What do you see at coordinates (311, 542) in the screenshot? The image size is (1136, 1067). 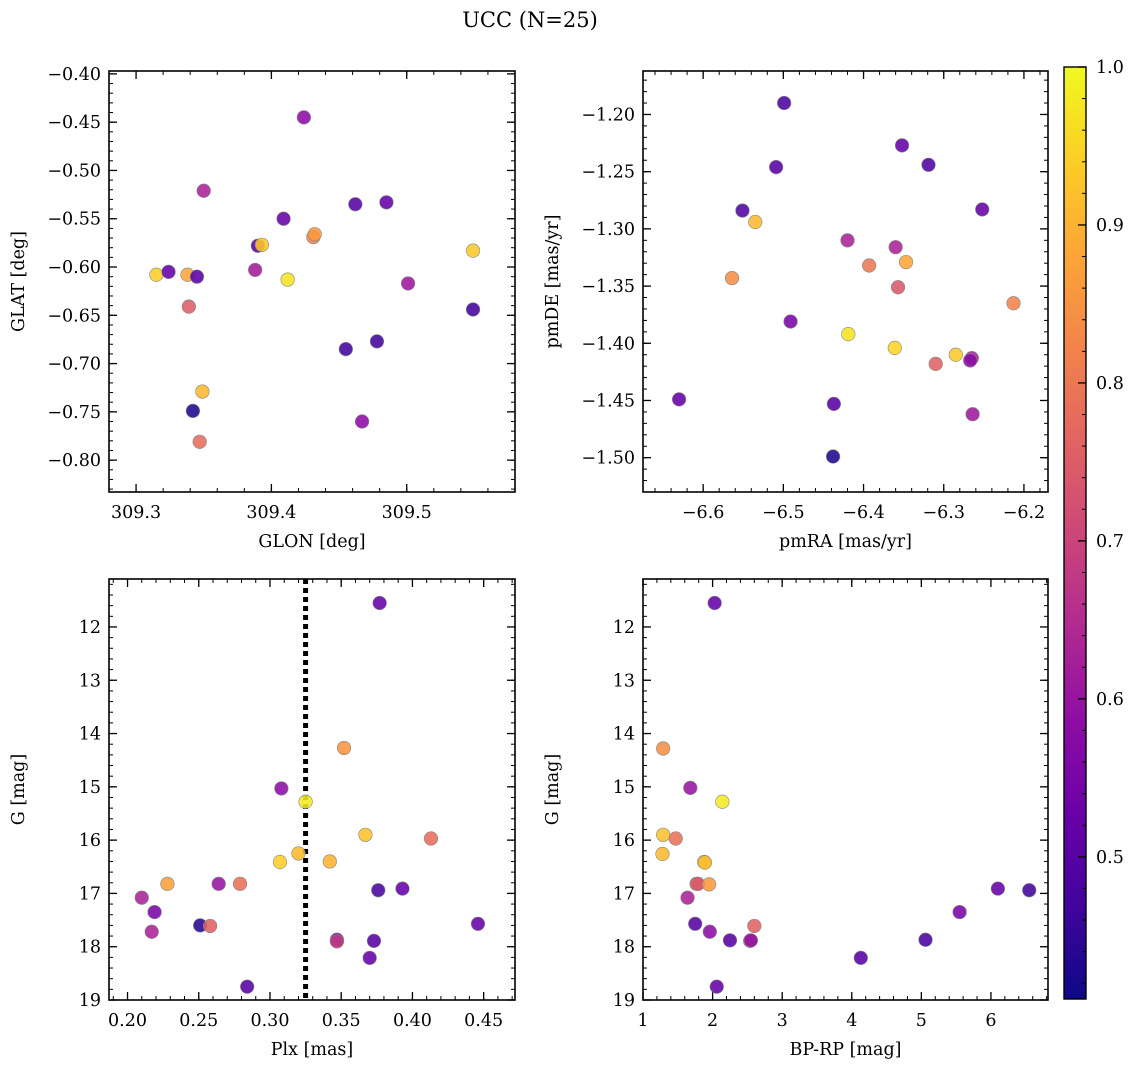 I see `x-axis-label: GLON [deg]` at bounding box center [311, 542].